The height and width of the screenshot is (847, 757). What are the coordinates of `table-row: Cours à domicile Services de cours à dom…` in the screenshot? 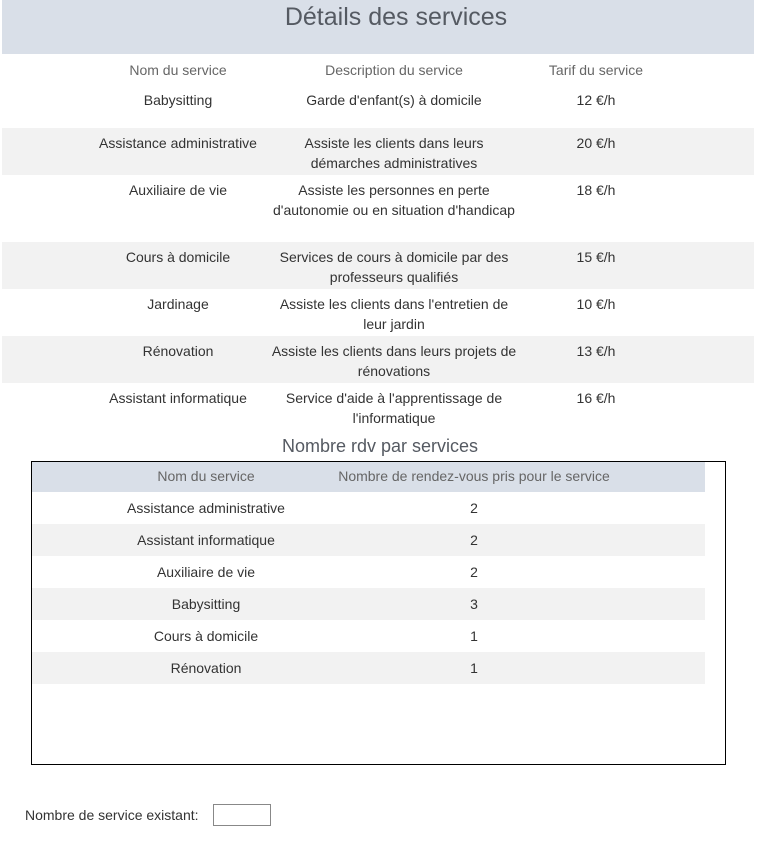 It's located at (378, 265).